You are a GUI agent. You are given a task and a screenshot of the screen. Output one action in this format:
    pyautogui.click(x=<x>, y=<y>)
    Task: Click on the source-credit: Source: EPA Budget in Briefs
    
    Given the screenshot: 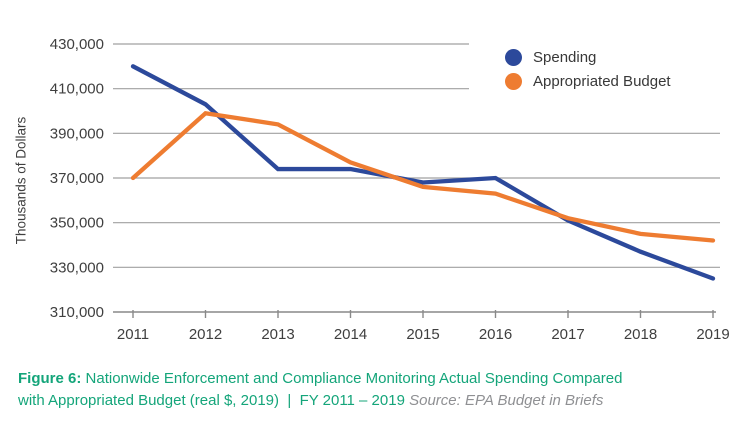 What is the action you would take?
    pyautogui.click(x=506, y=400)
    